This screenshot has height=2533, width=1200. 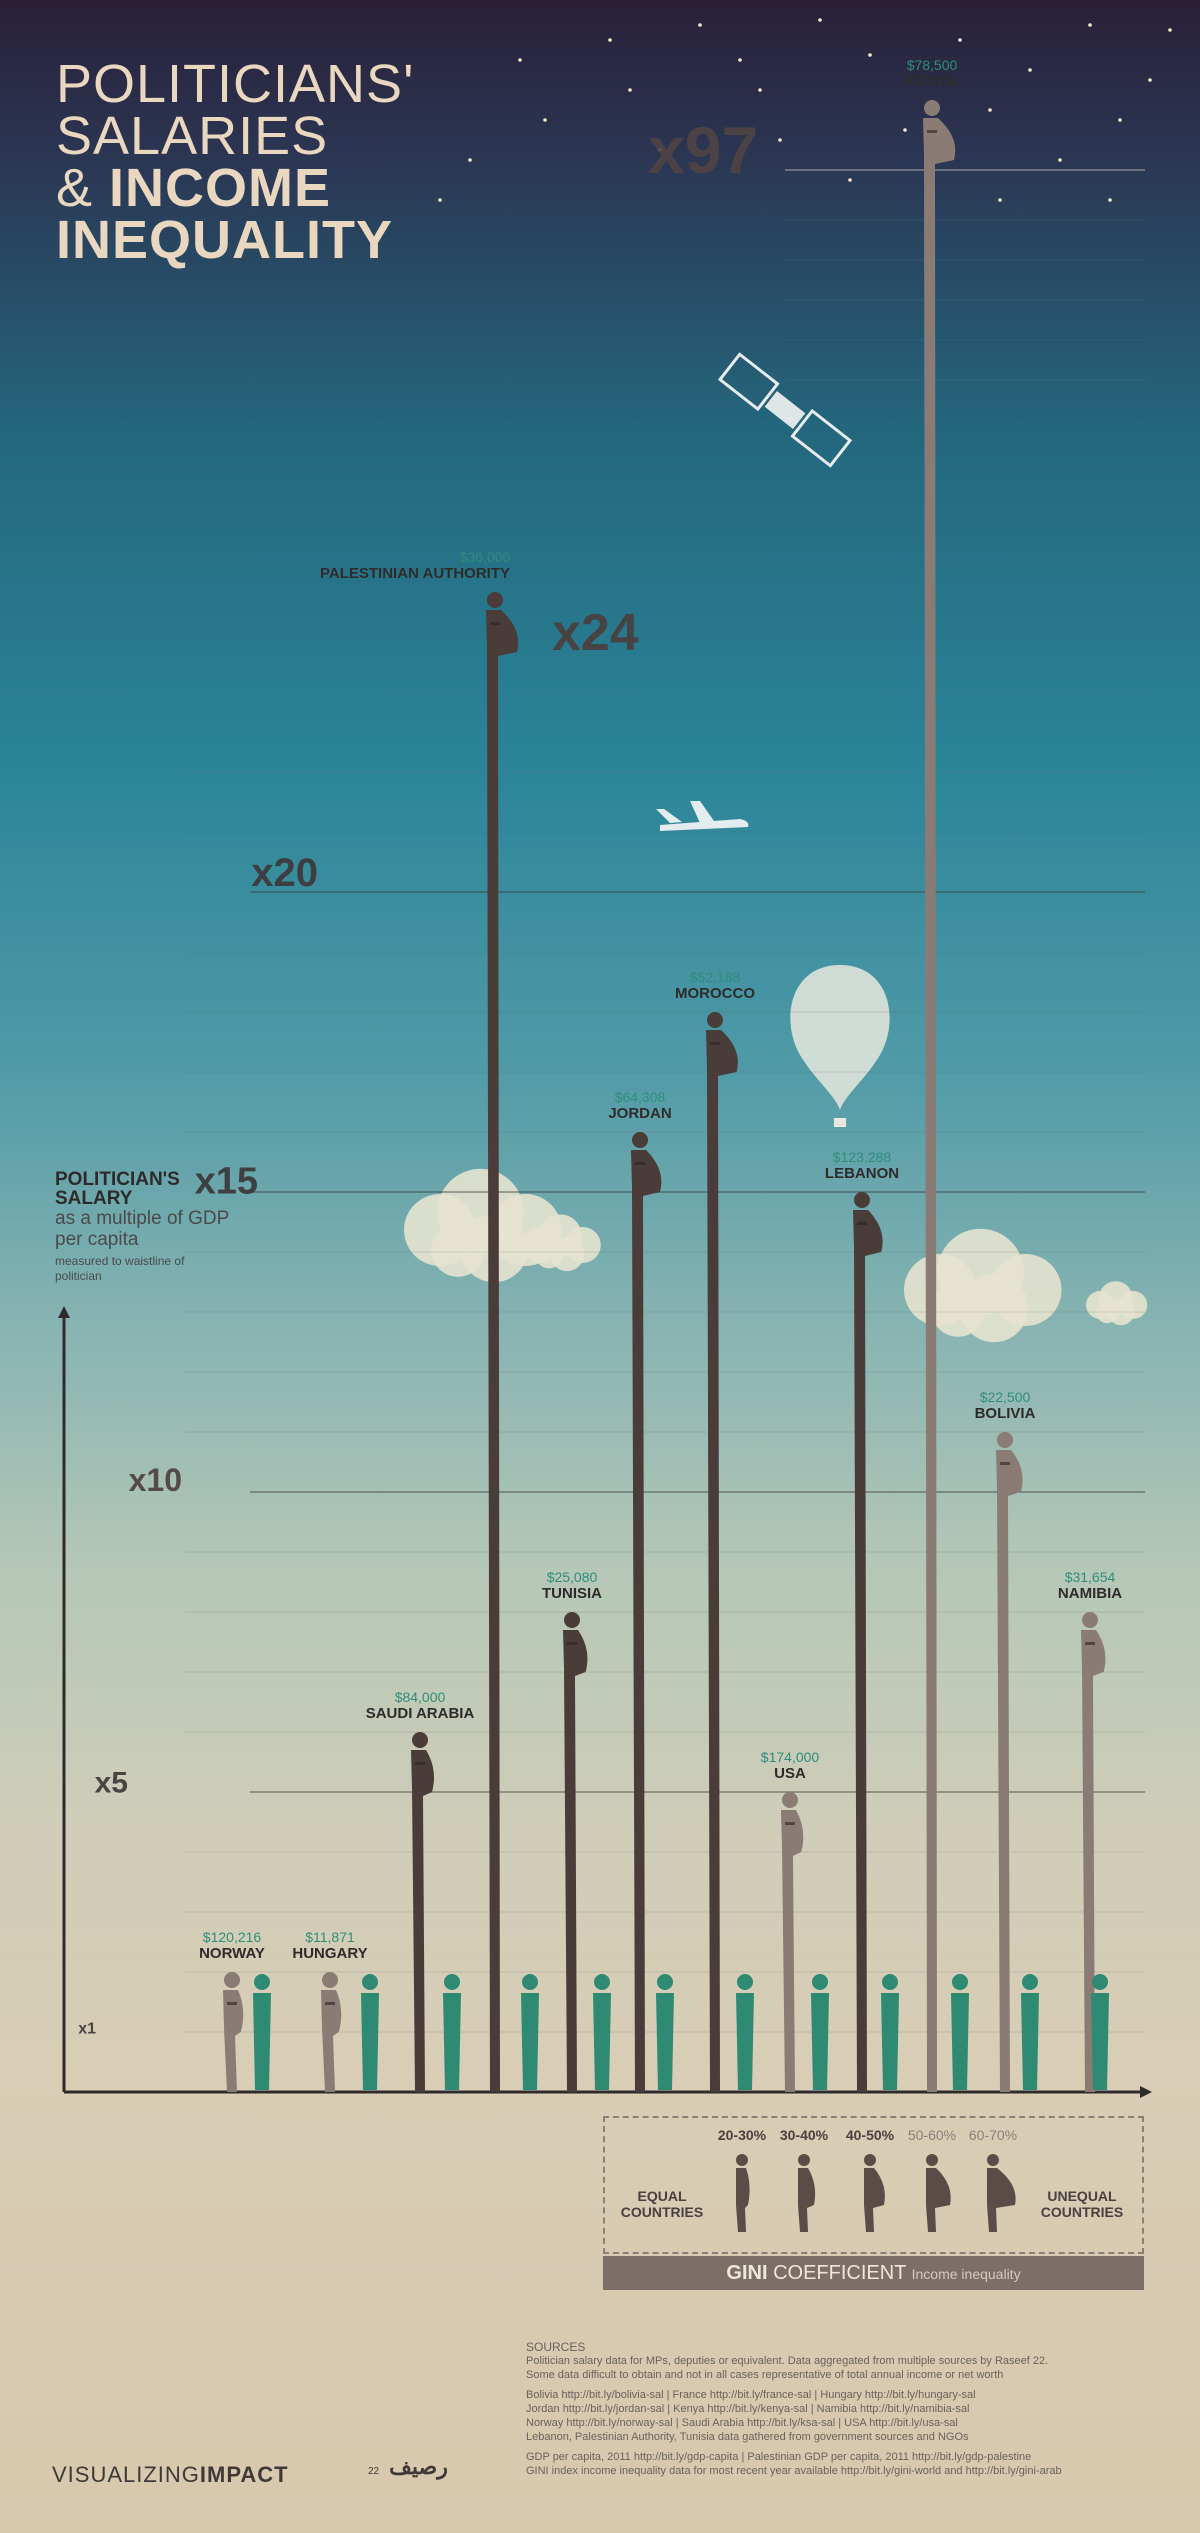 What do you see at coordinates (747, 2273) in the screenshot?
I see `gini-bar-bold: GINI` at bounding box center [747, 2273].